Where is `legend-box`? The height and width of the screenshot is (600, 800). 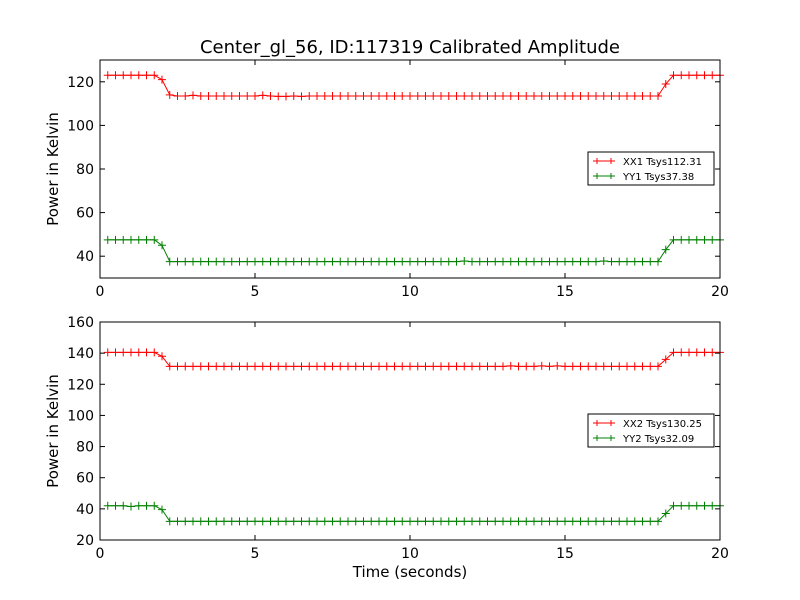 legend-box is located at coordinates (651, 168).